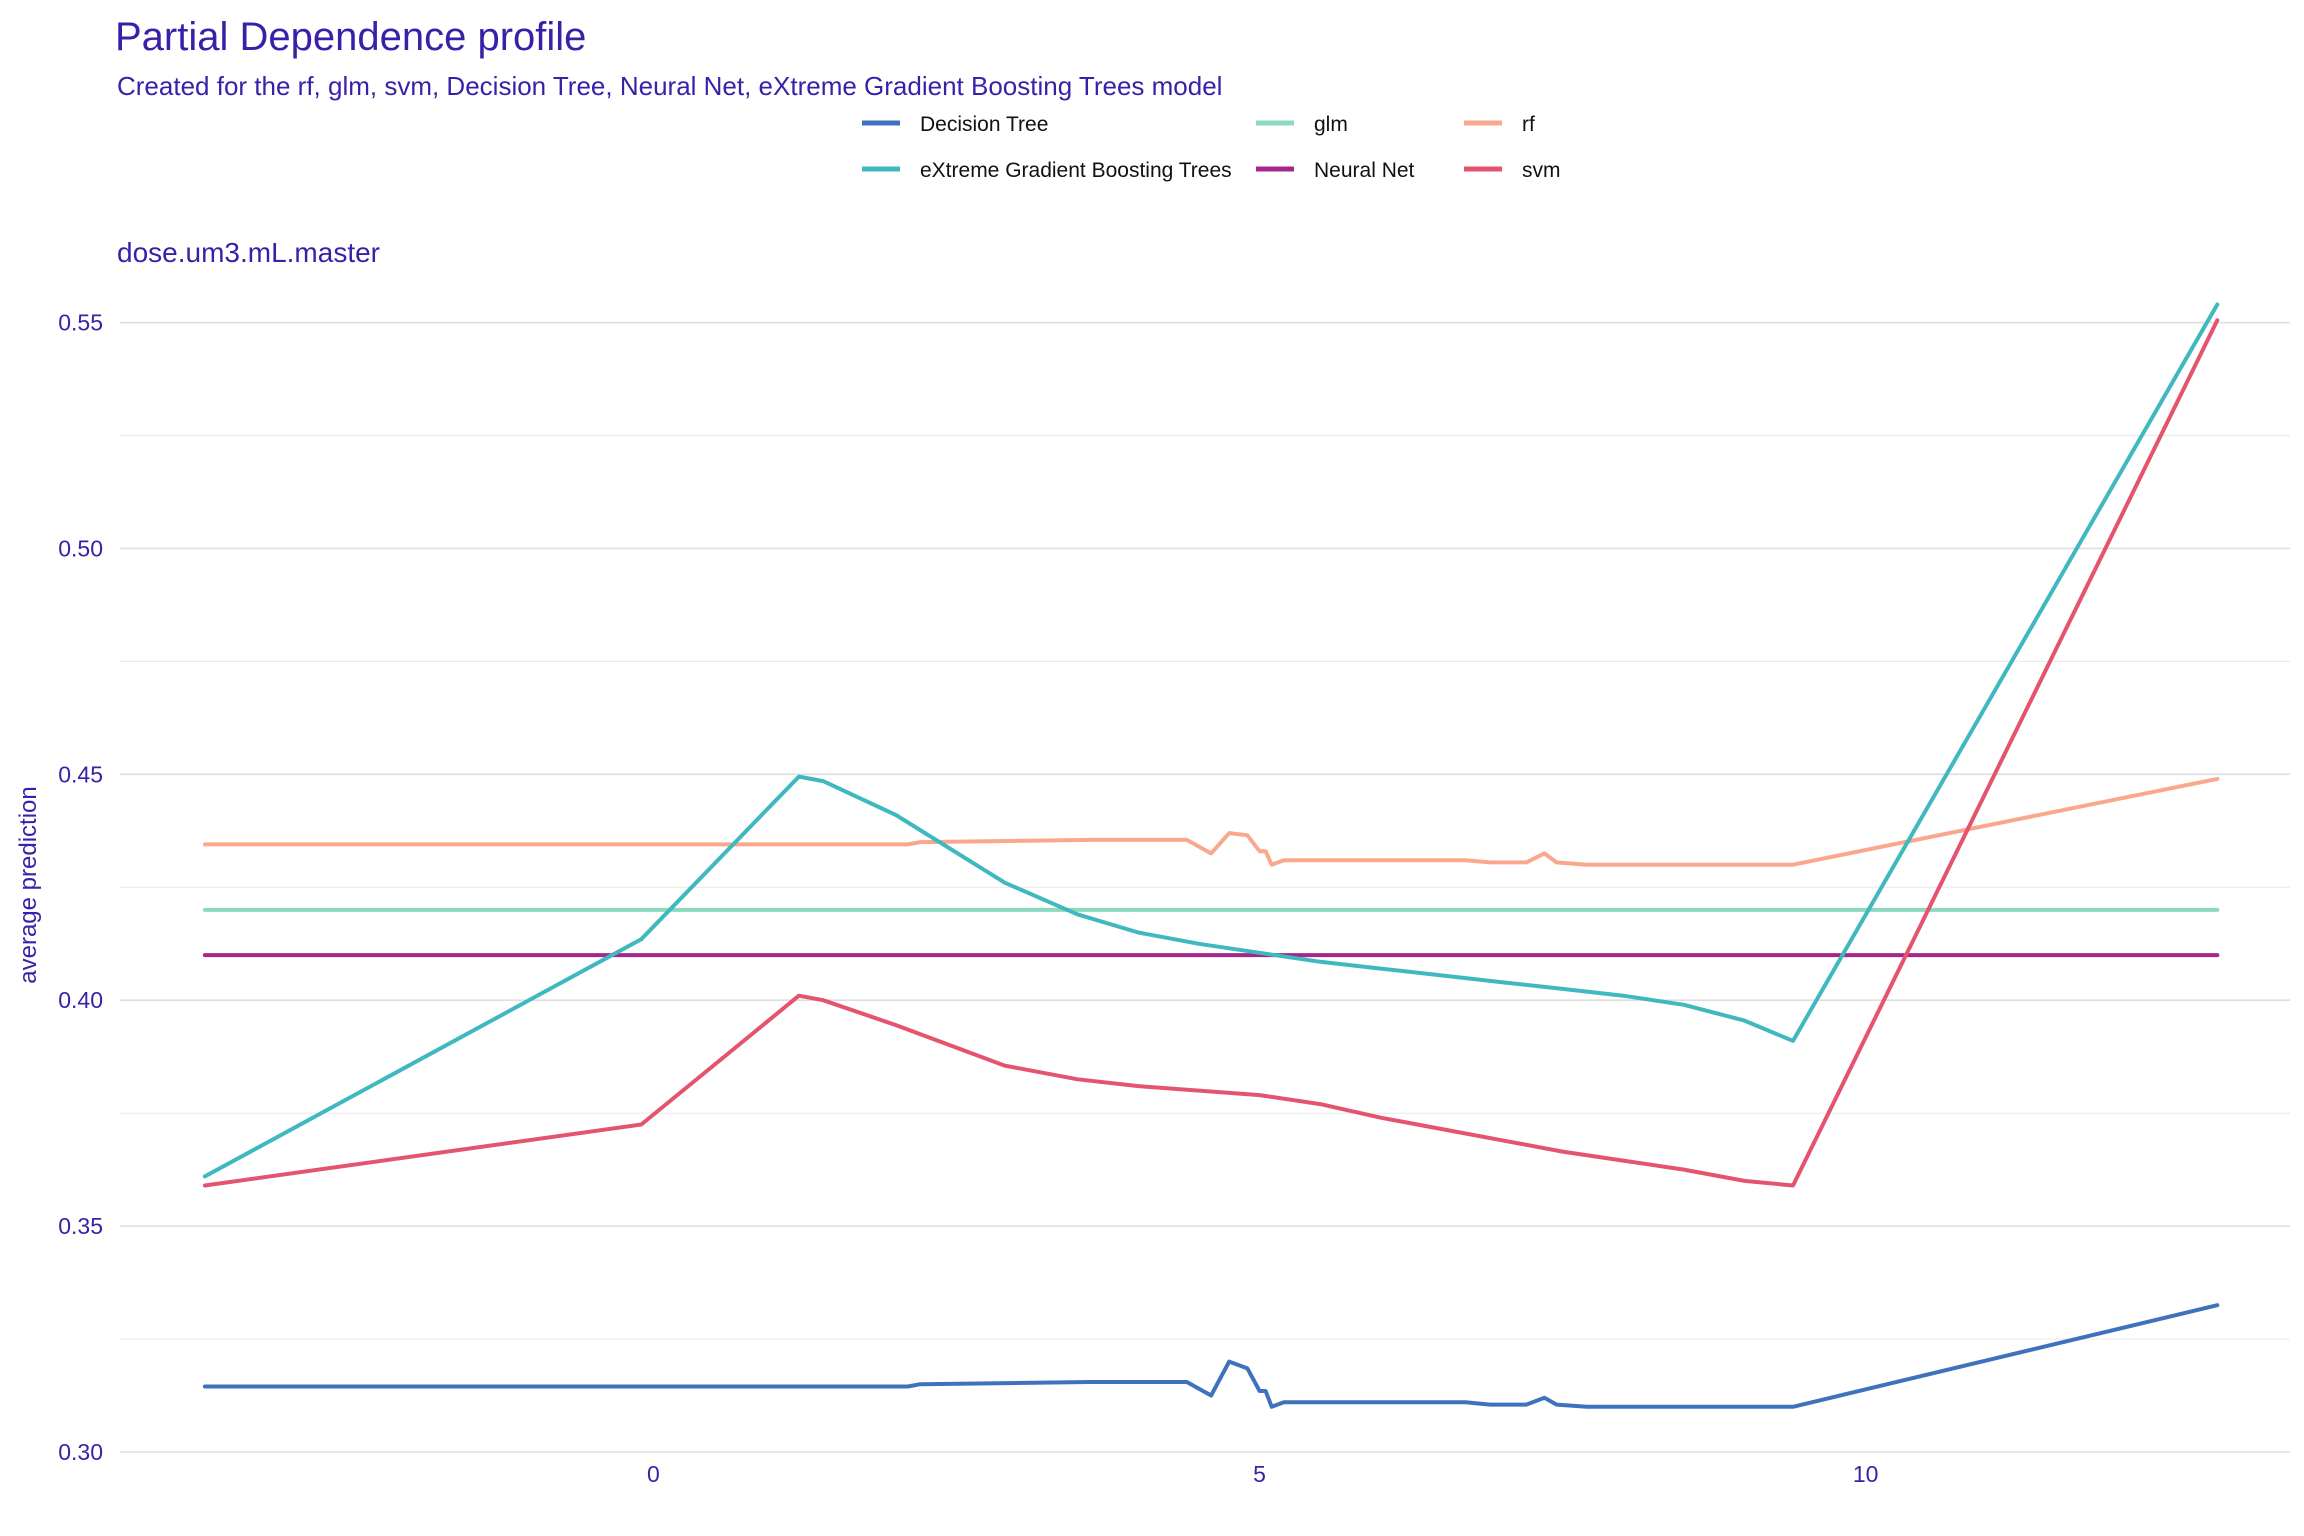  I want to click on panel-label: dose.um3.mL.master, so click(248, 252).